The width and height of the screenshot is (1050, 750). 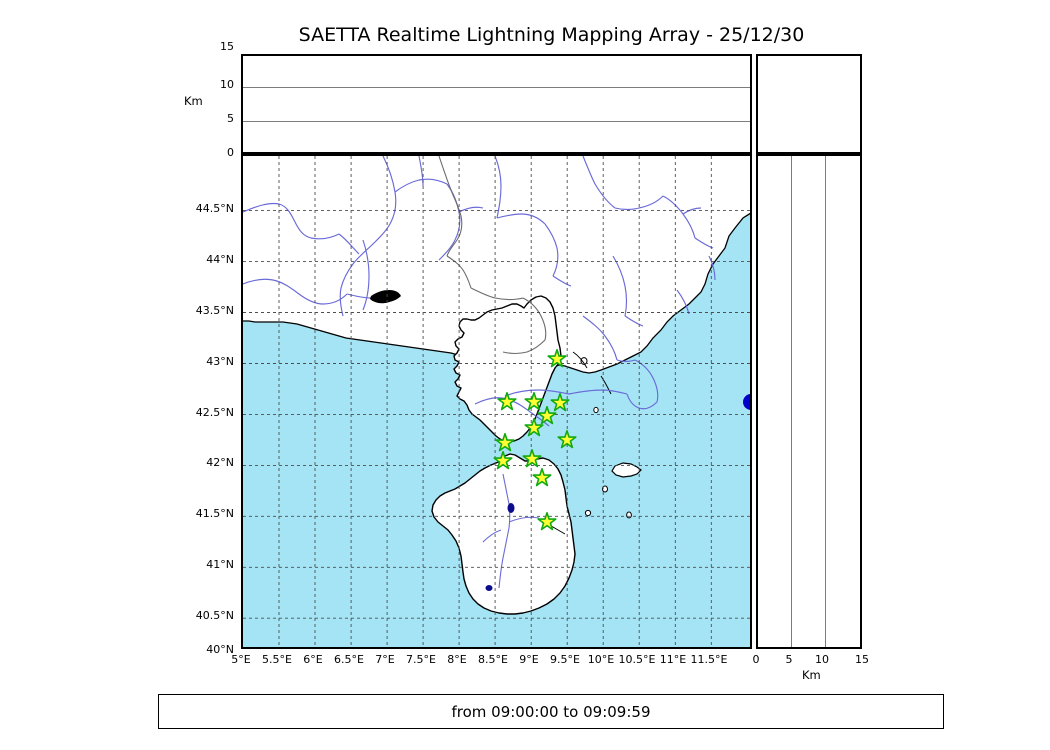 What do you see at coordinates (862, 659) in the screenshot?
I see `side-tick-15: 15` at bounding box center [862, 659].